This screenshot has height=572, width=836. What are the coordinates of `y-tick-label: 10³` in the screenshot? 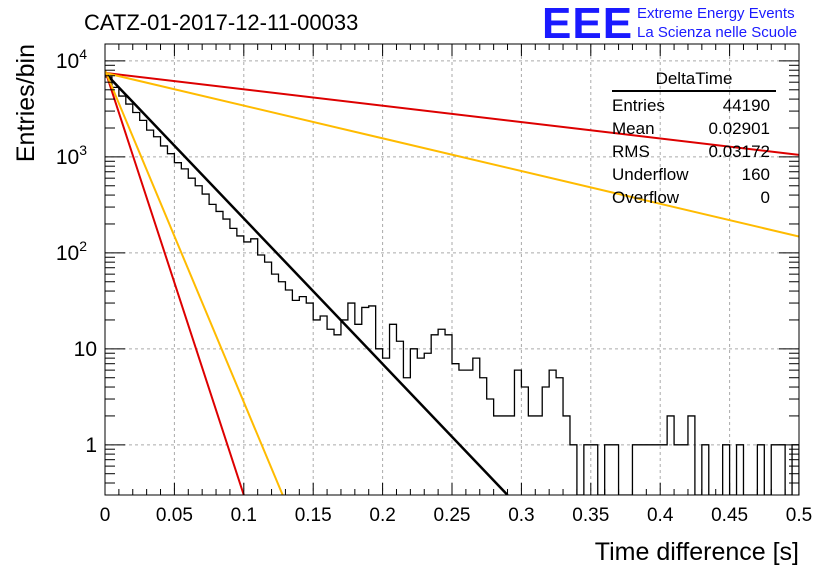 It's located at (71, 155).